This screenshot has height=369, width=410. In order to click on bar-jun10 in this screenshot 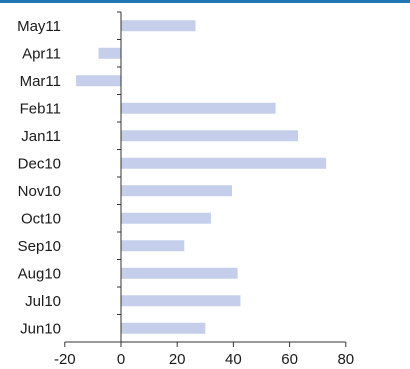, I will do `click(163, 328)`.